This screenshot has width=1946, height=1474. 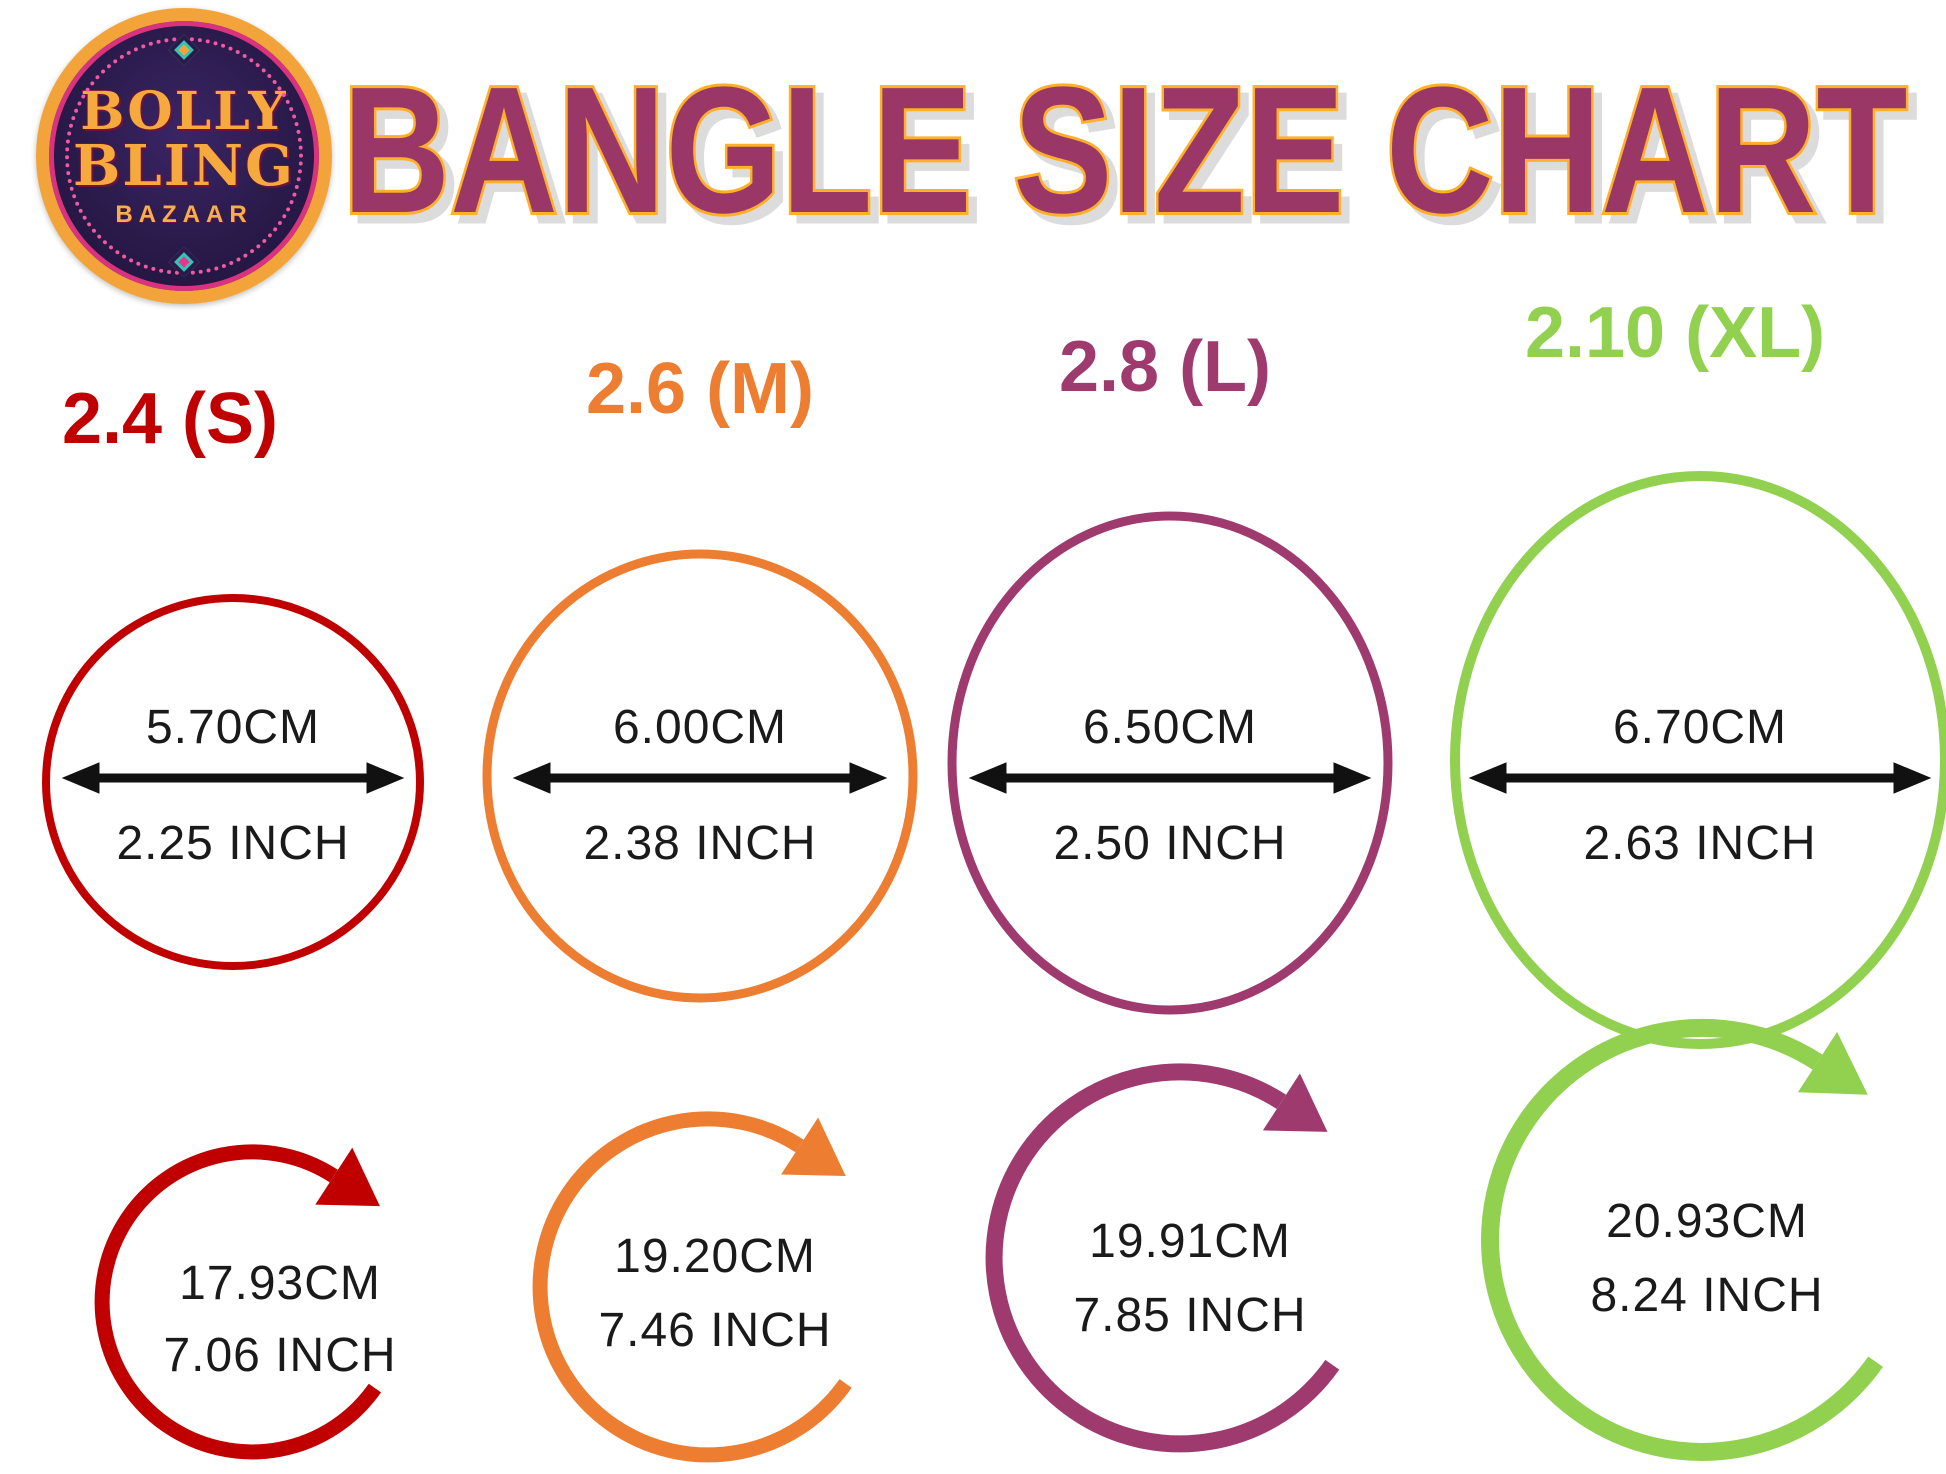 What do you see at coordinates (700, 727) in the screenshot?
I see `diameter-cm-m: 6.00CM` at bounding box center [700, 727].